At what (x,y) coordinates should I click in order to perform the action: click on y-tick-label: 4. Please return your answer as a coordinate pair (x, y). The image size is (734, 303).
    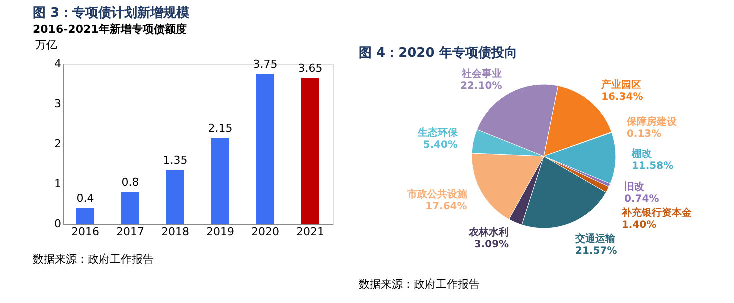
    Looking at the image, I should click on (58, 64).